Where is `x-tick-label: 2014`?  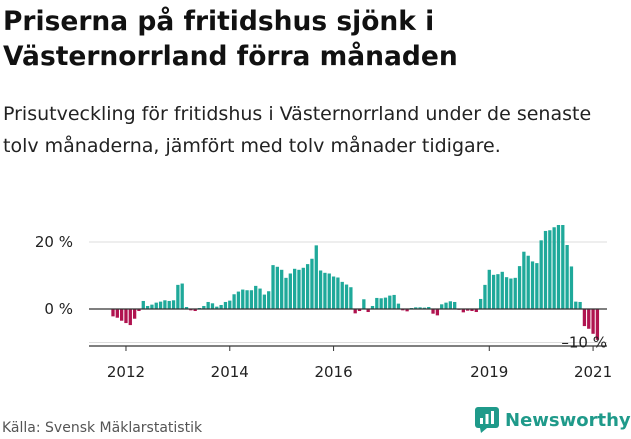
x-tick-label: 2014 is located at coordinates (230, 372).